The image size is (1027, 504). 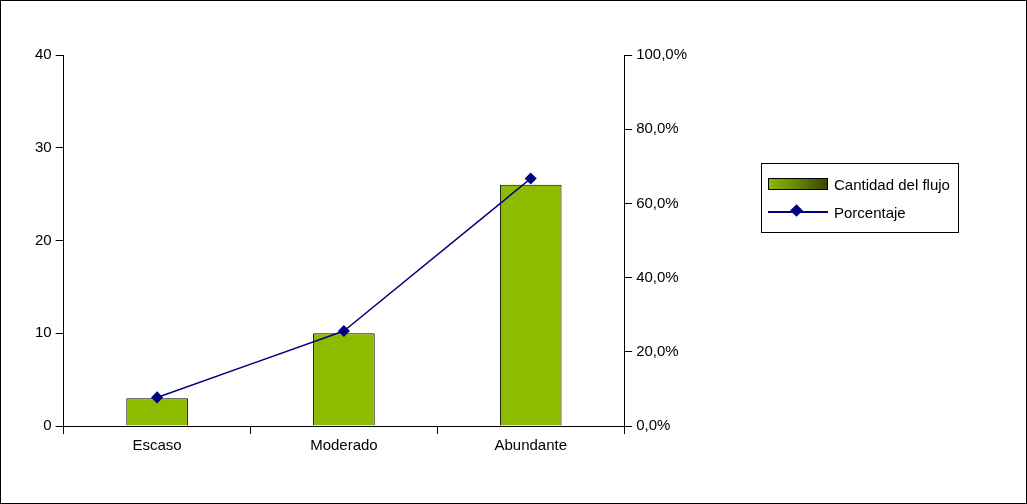 What do you see at coordinates (657, 350) in the screenshot?
I see `y2-tick-label: 20,0%` at bounding box center [657, 350].